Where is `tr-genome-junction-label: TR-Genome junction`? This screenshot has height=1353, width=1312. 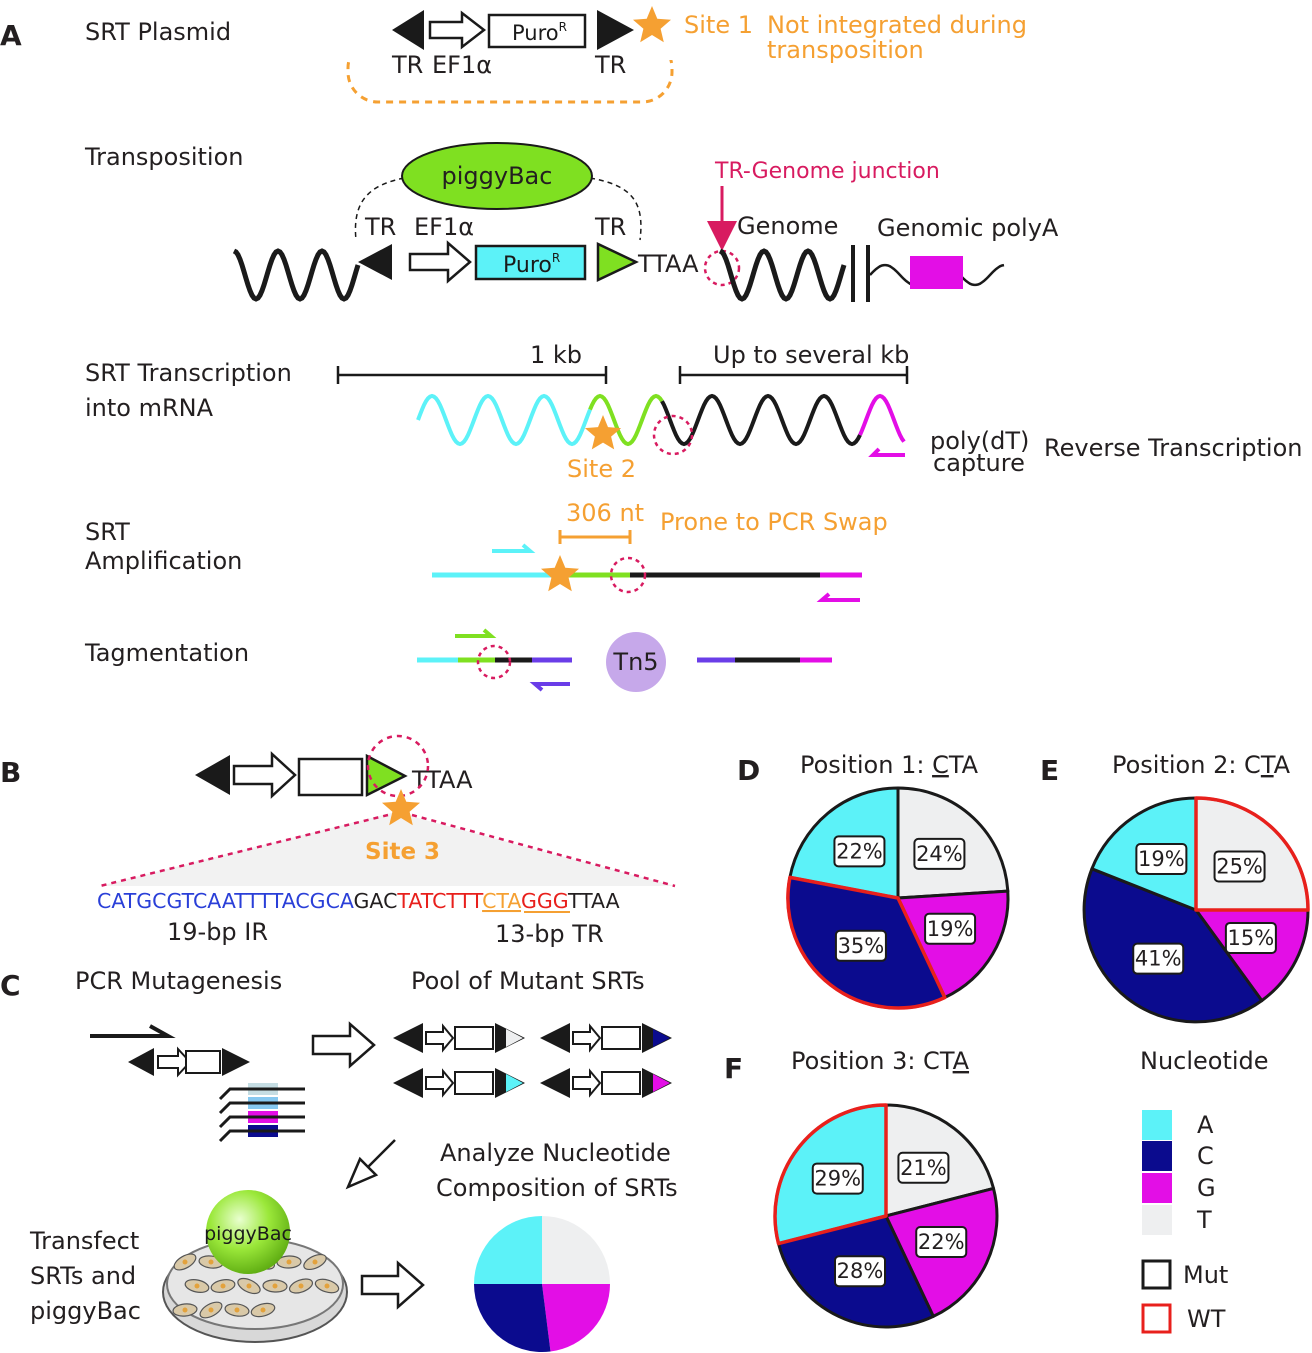 tr-genome-junction-label: TR-Genome junction is located at coordinates (827, 171).